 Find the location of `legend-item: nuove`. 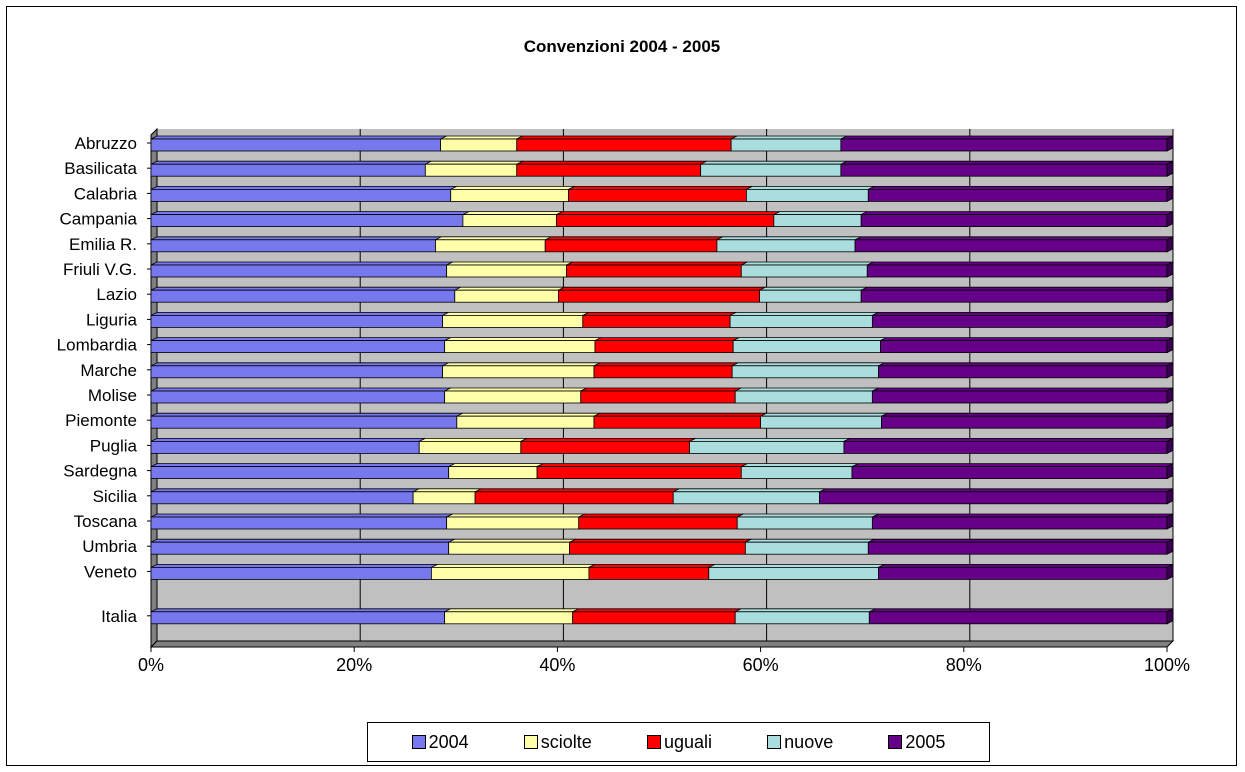

legend-item: nuove is located at coordinates (800, 742).